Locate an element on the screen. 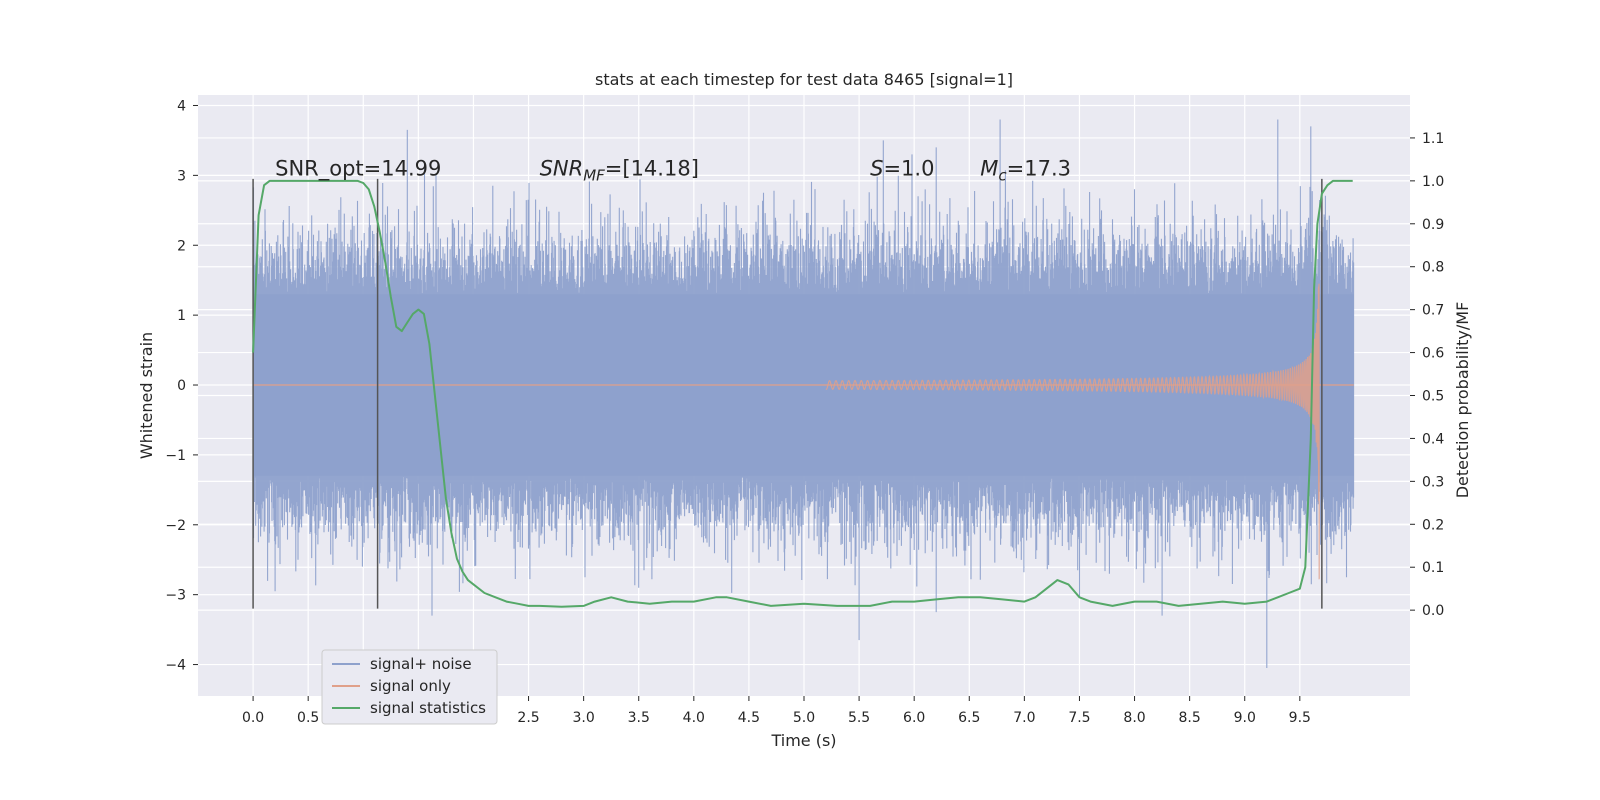 The width and height of the screenshot is (1600, 800). y-tick-label-8: 4 is located at coordinates (181, 106).